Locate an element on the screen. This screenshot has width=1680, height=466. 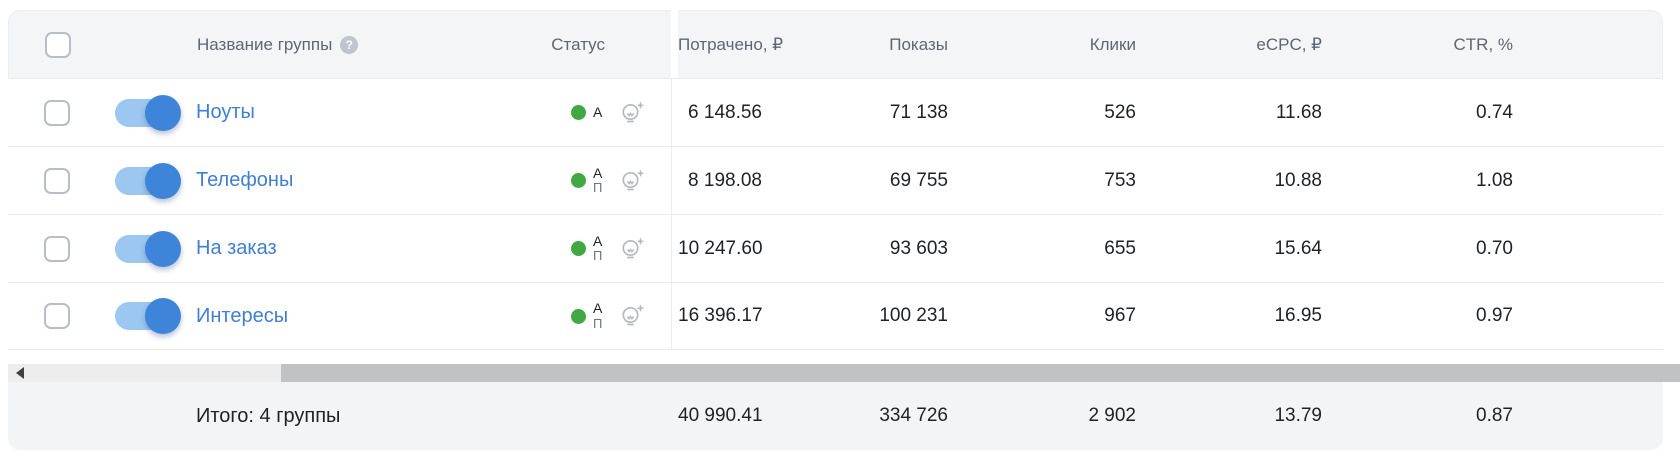
scroll-left-arrow is located at coordinates (20, 373).